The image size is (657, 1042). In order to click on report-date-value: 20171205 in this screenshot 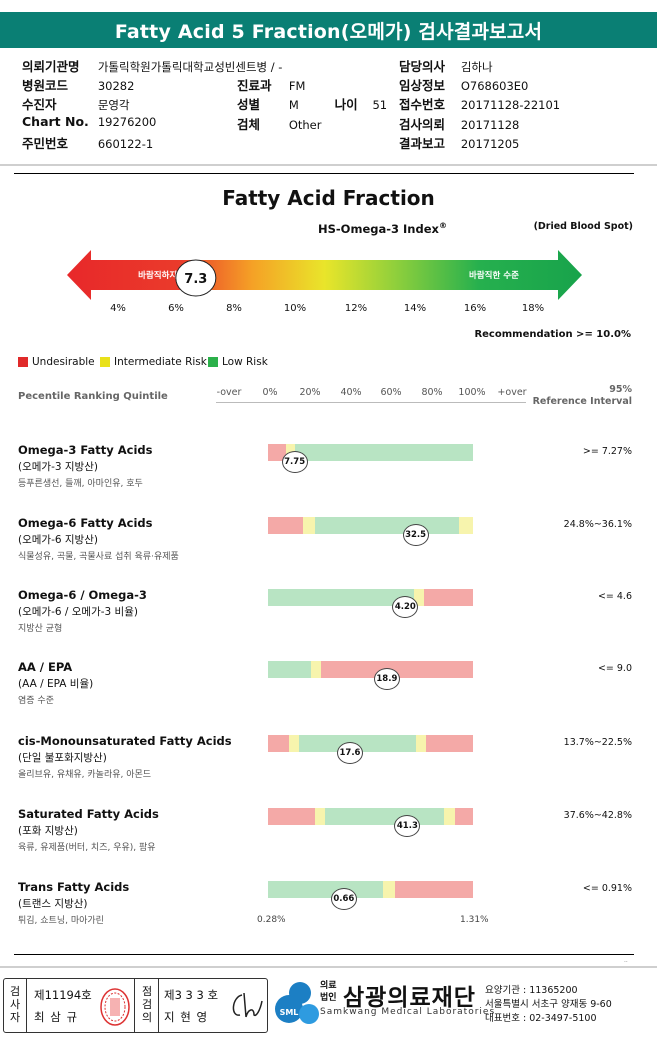, I will do `click(490, 144)`.